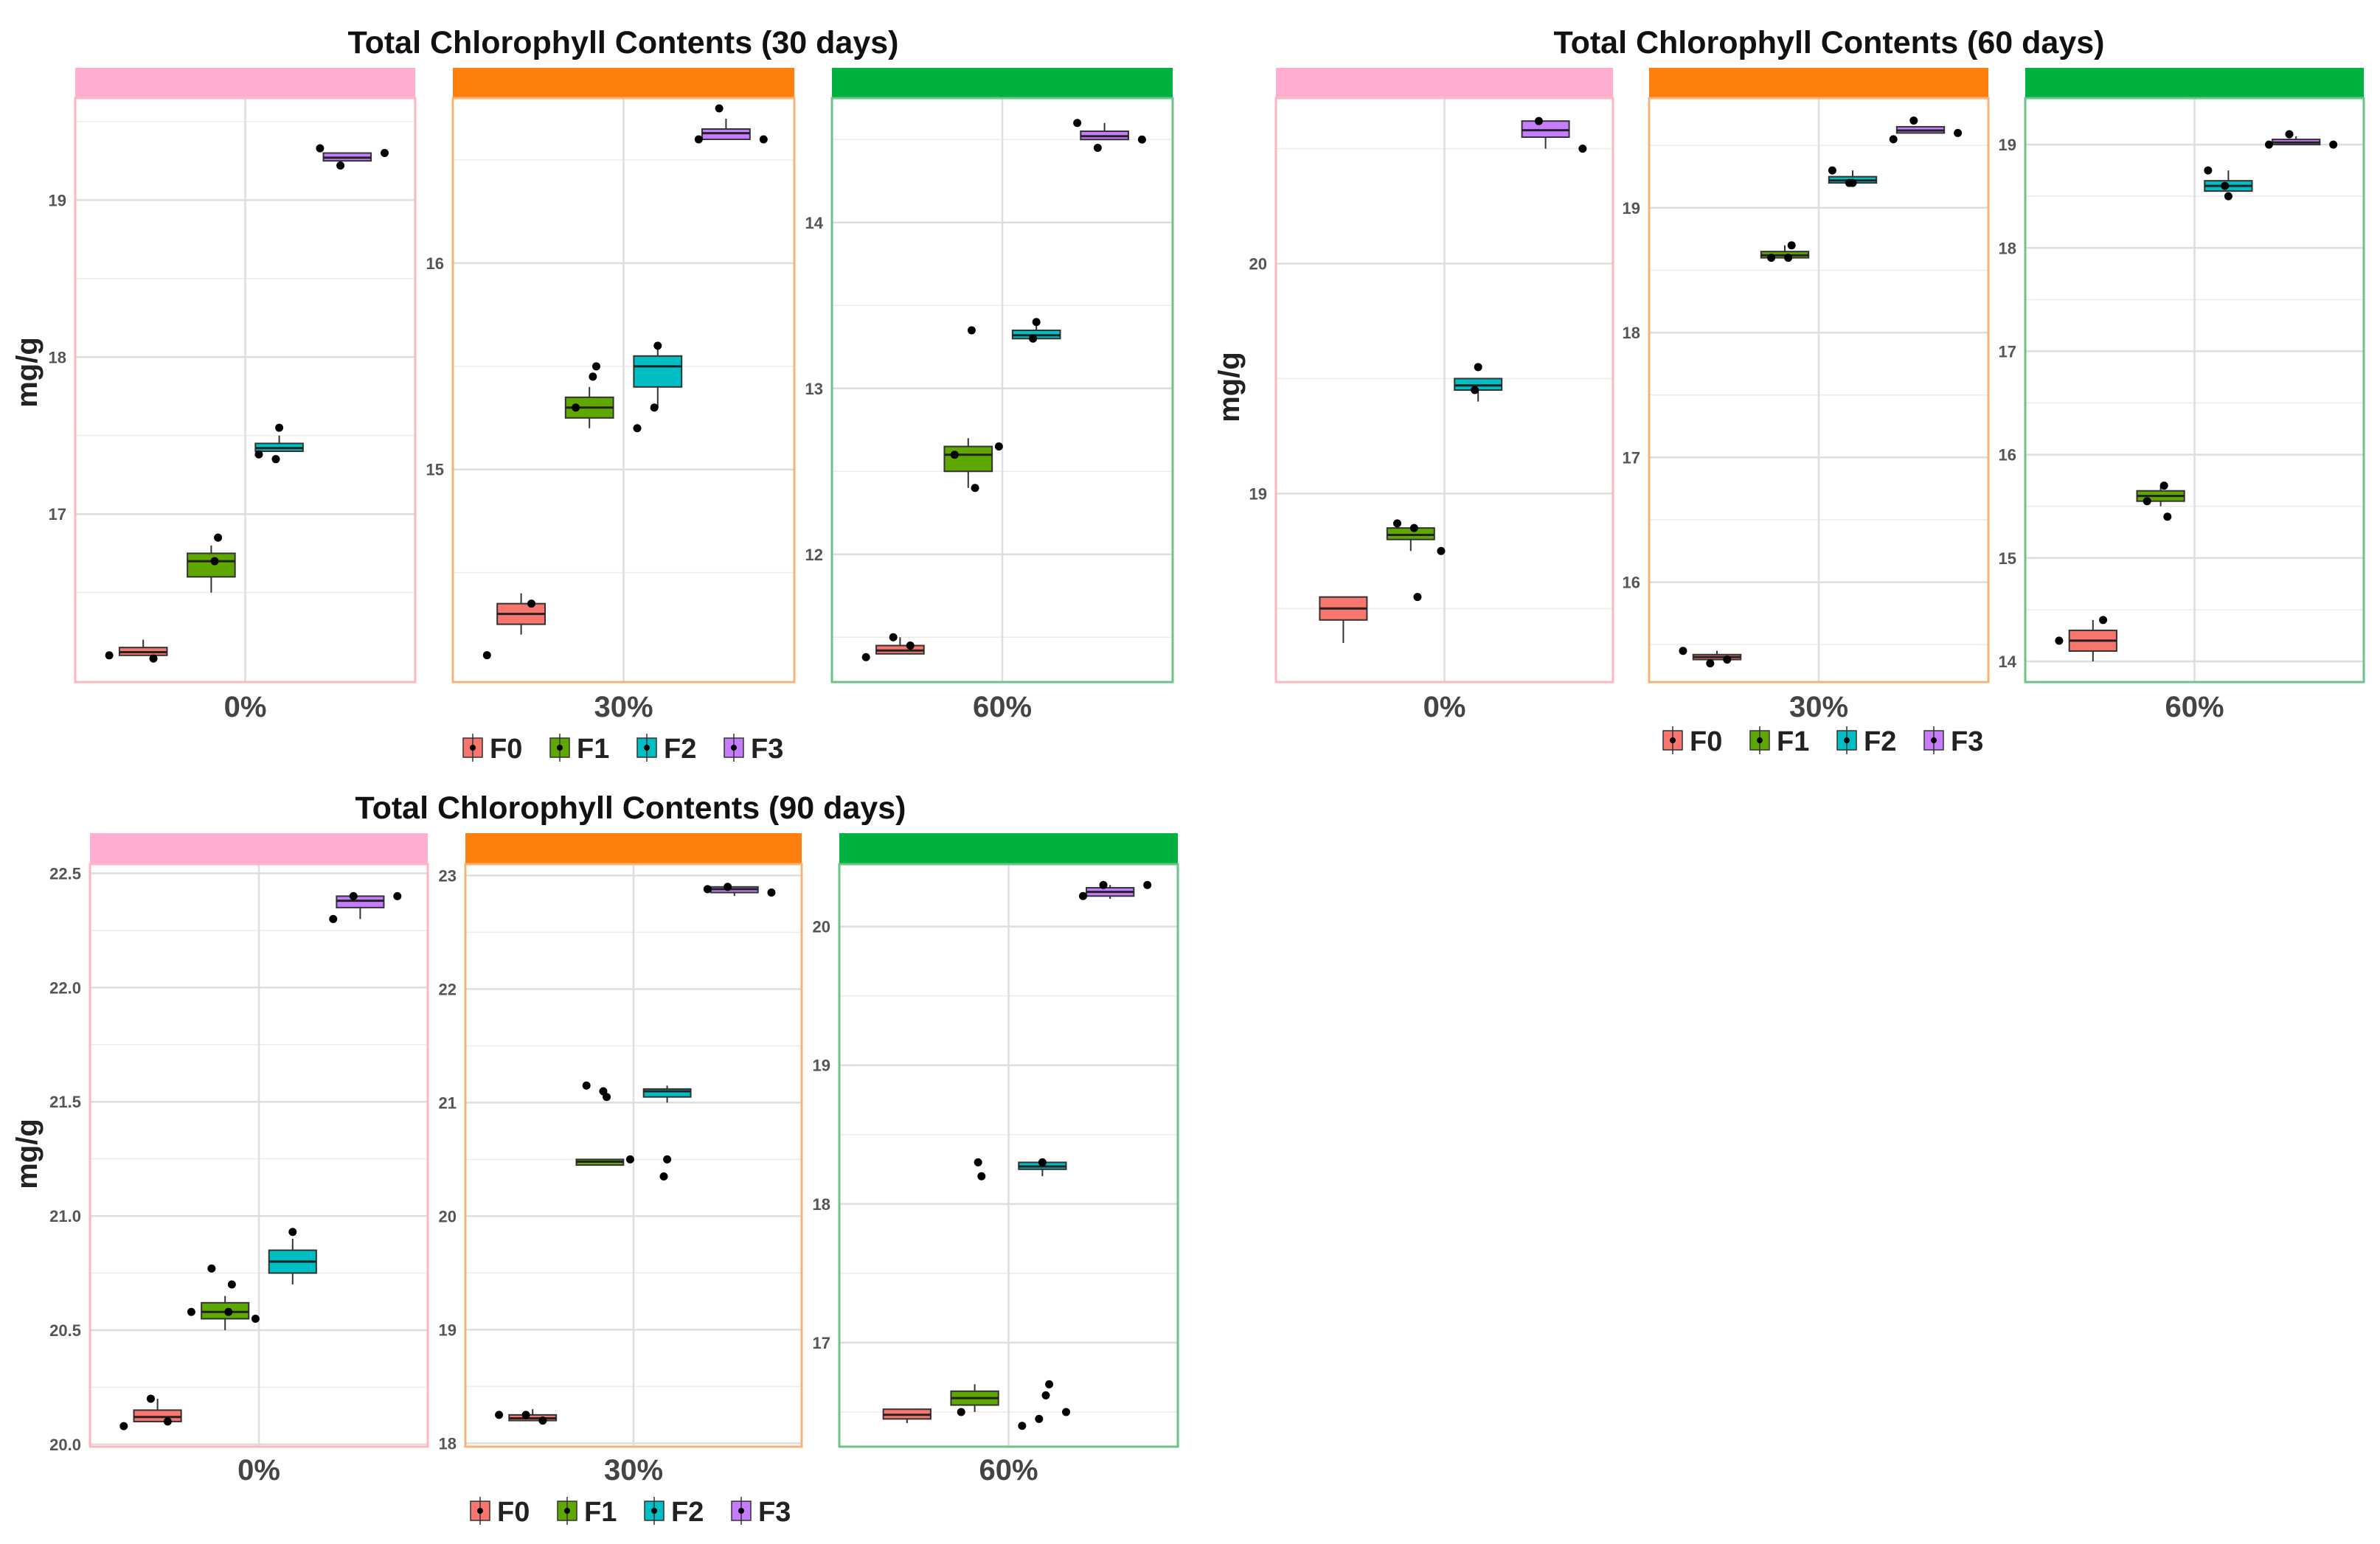 This screenshot has height=1544, width=2380. I want to click on y-tick-label: 18, so click(58, 357).